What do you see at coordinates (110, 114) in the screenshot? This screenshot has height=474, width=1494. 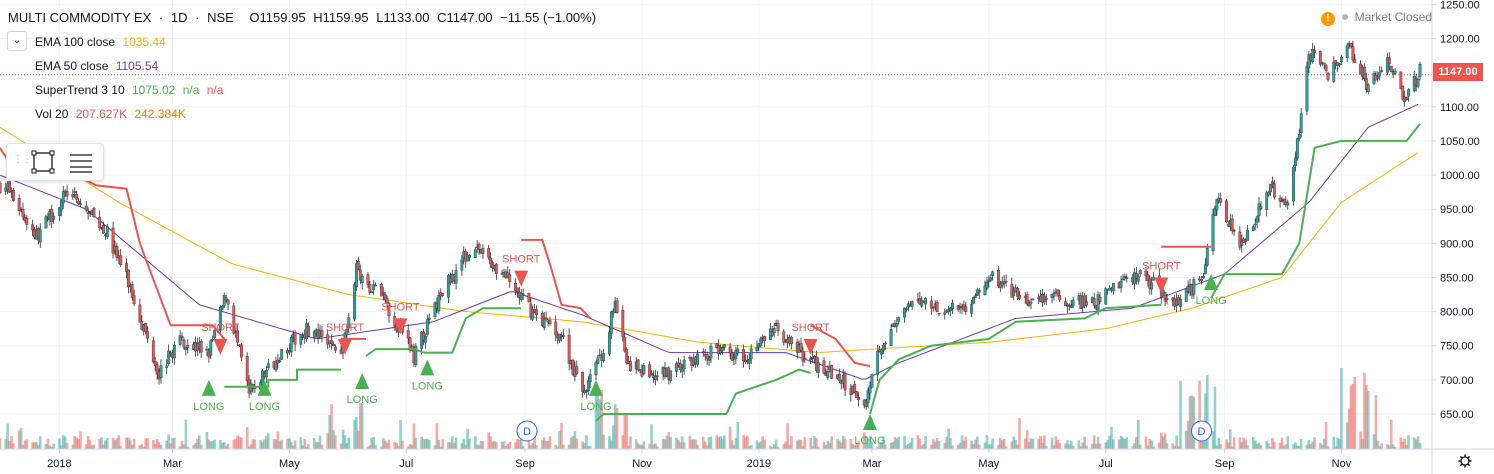 I see `indicator-volume: Vol 20 207.627K 242.384K` at bounding box center [110, 114].